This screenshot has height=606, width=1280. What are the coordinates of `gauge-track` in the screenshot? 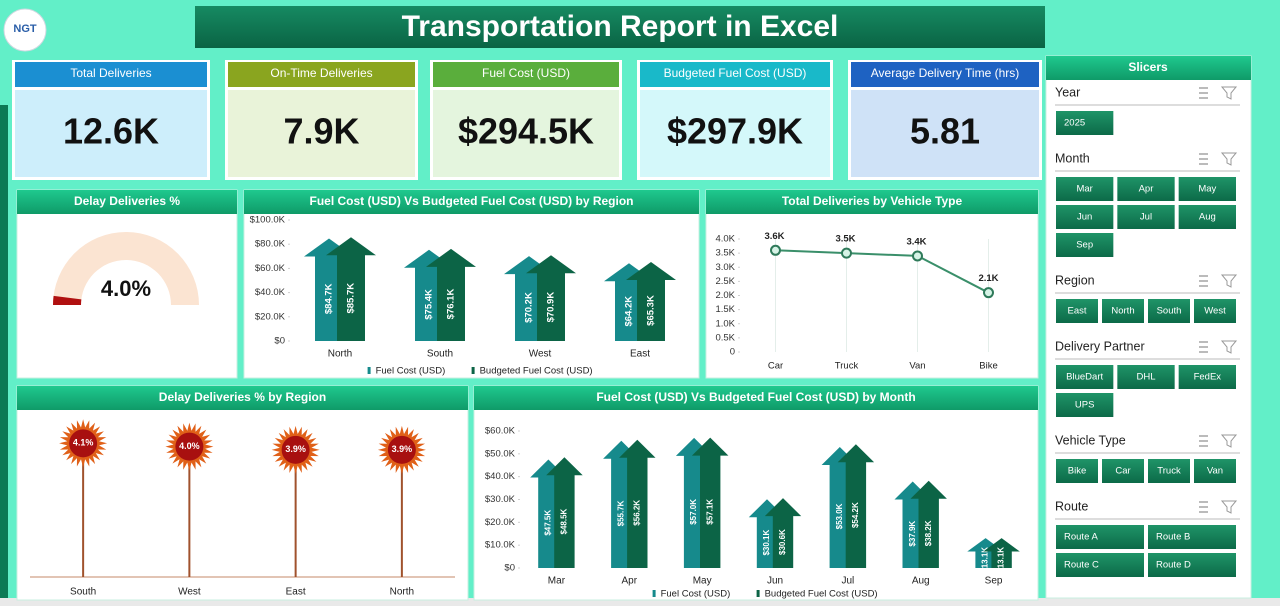 It's located at (126, 268).